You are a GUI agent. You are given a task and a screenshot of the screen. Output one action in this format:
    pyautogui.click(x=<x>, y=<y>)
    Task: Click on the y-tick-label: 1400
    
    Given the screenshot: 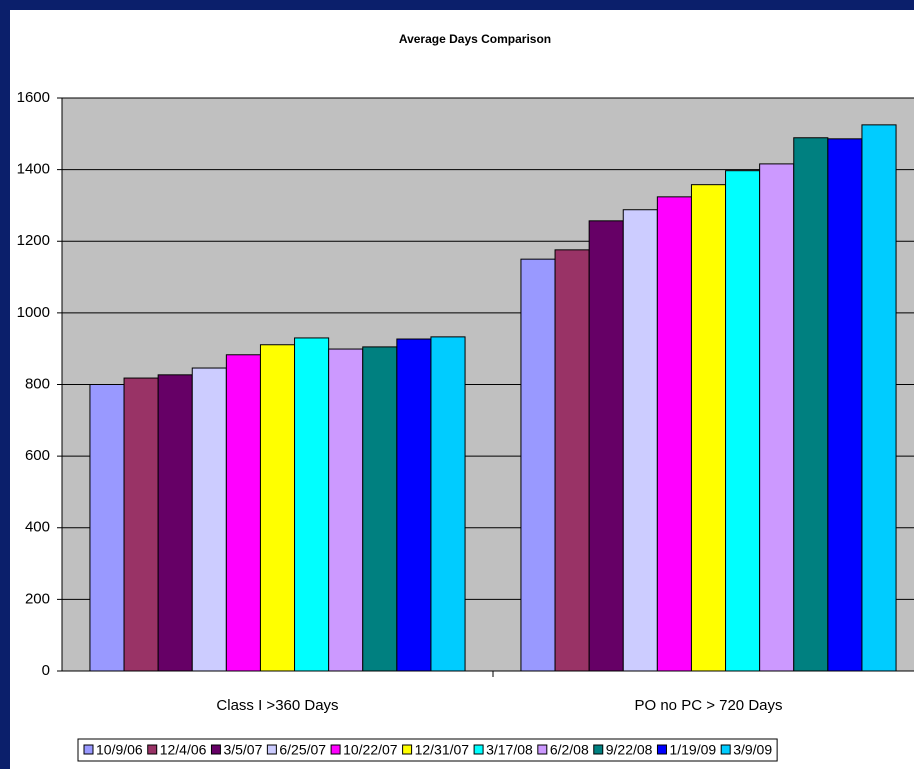 What is the action you would take?
    pyautogui.click(x=33, y=169)
    